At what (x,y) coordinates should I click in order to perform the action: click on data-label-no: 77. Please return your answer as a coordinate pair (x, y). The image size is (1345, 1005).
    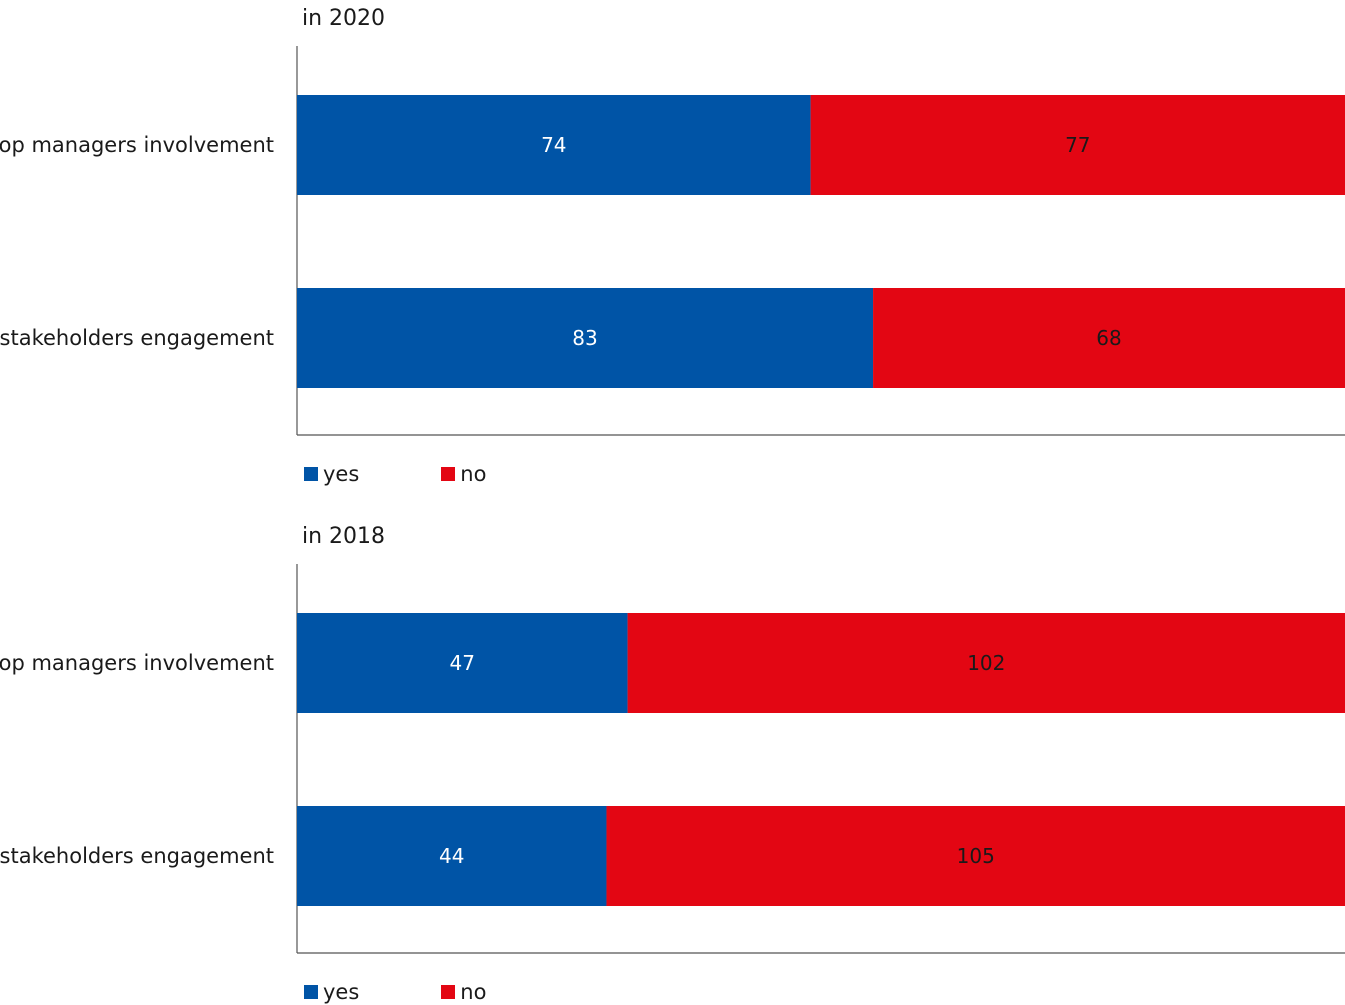
    Looking at the image, I should click on (1077, 145).